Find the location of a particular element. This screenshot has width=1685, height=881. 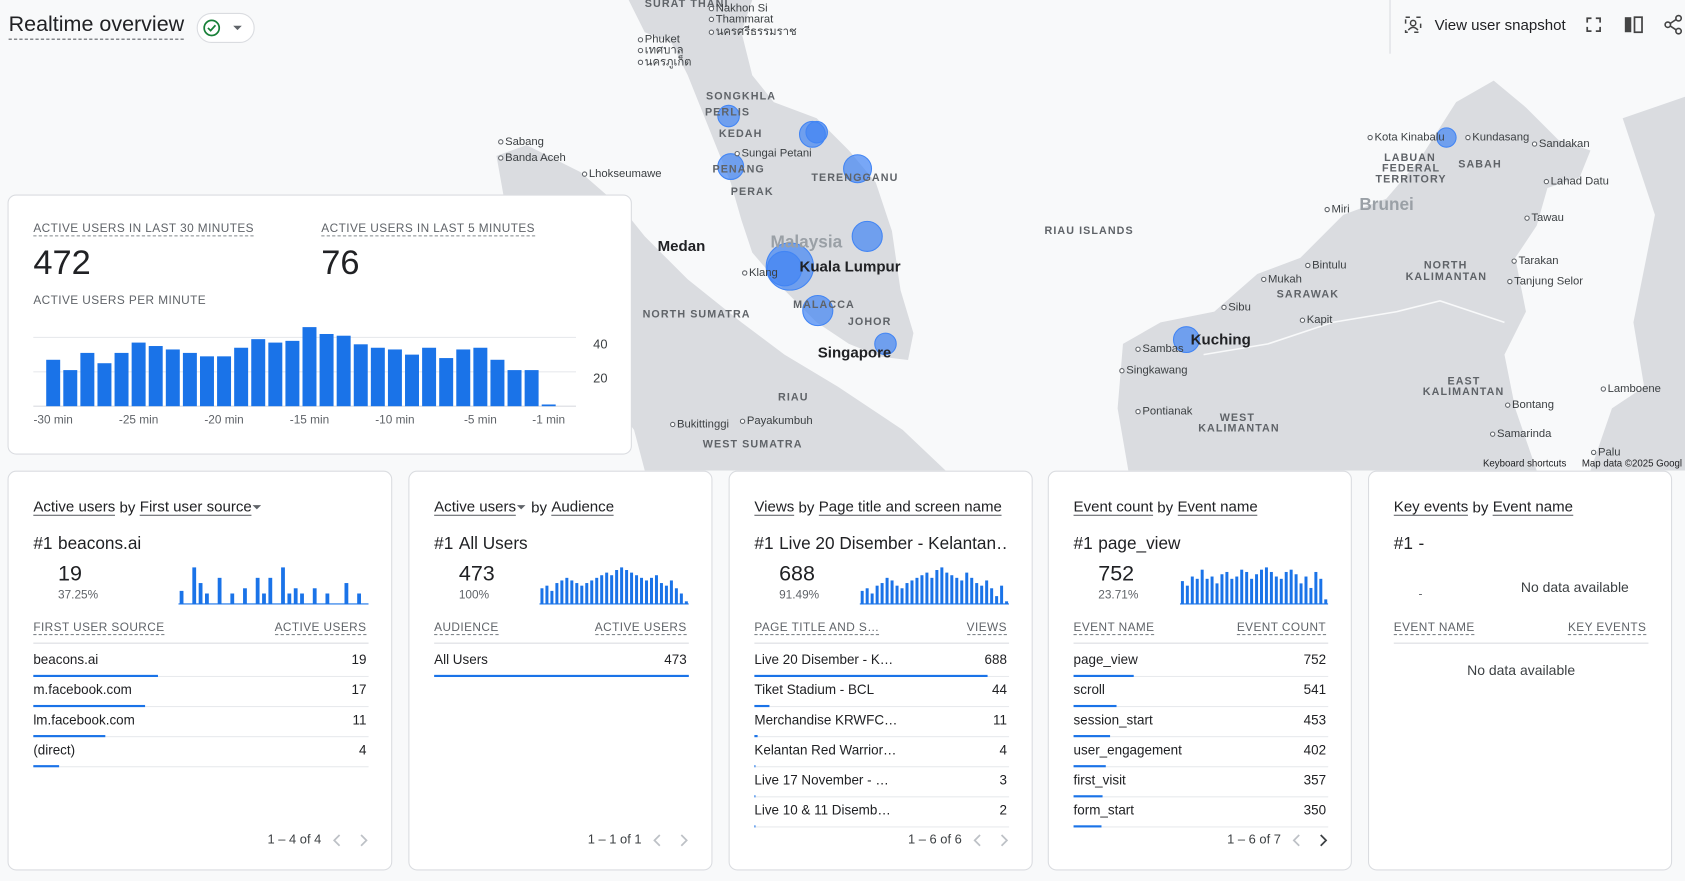

row-name: All Users is located at coordinates (461, 660).